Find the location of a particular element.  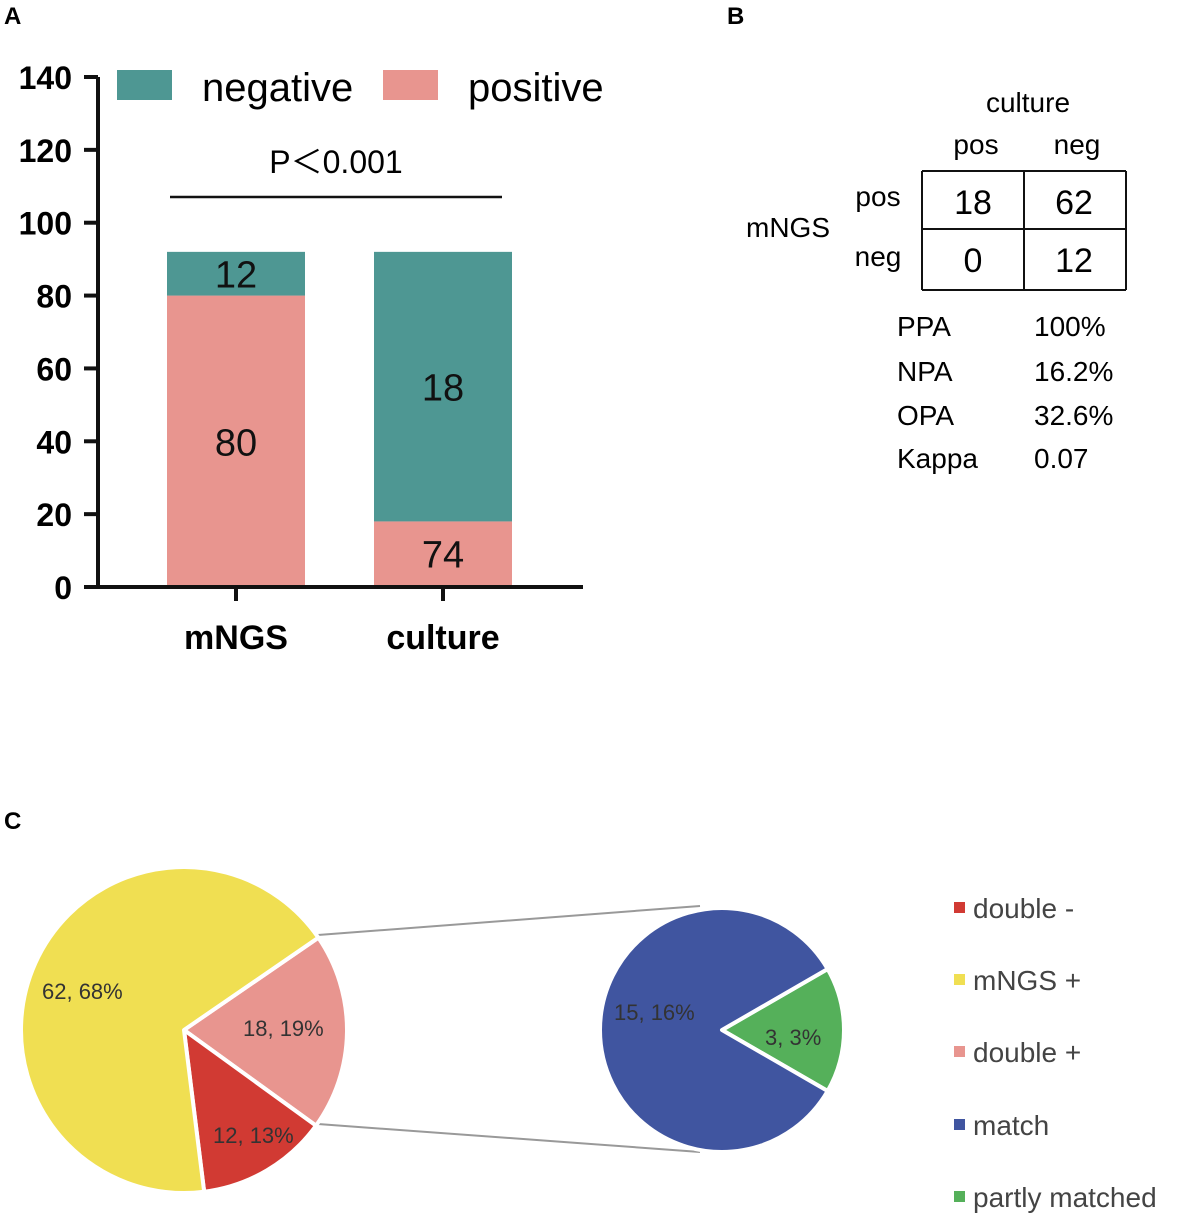

legend-label: mNGS + is located at coordinates (1027, 980).